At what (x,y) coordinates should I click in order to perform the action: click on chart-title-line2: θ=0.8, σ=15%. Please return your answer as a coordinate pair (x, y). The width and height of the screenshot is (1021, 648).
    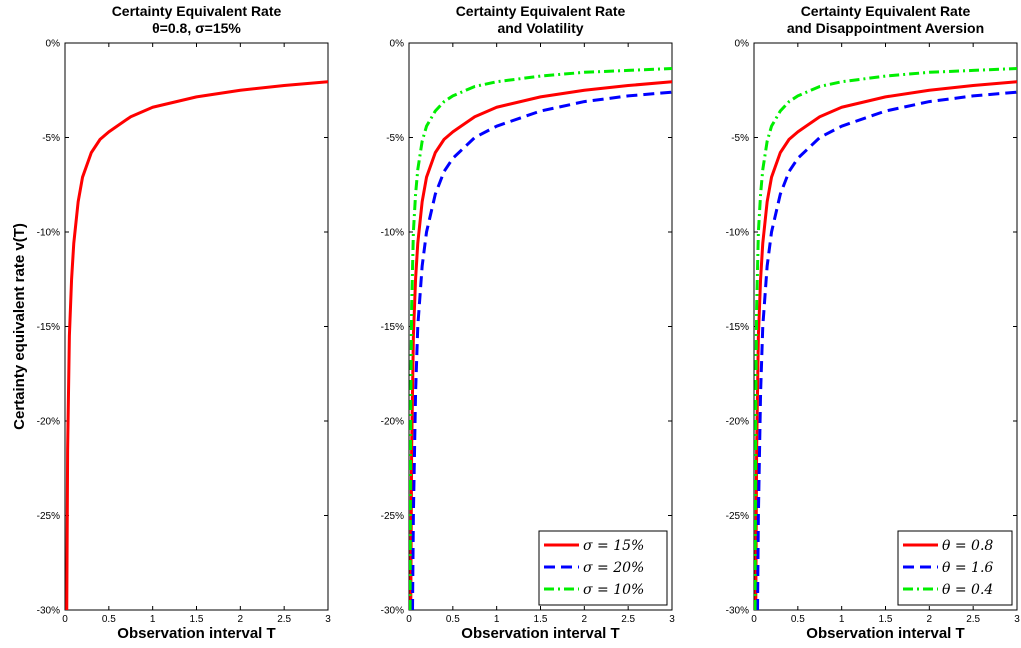
    Looking at the image, I should click on (196, 28).